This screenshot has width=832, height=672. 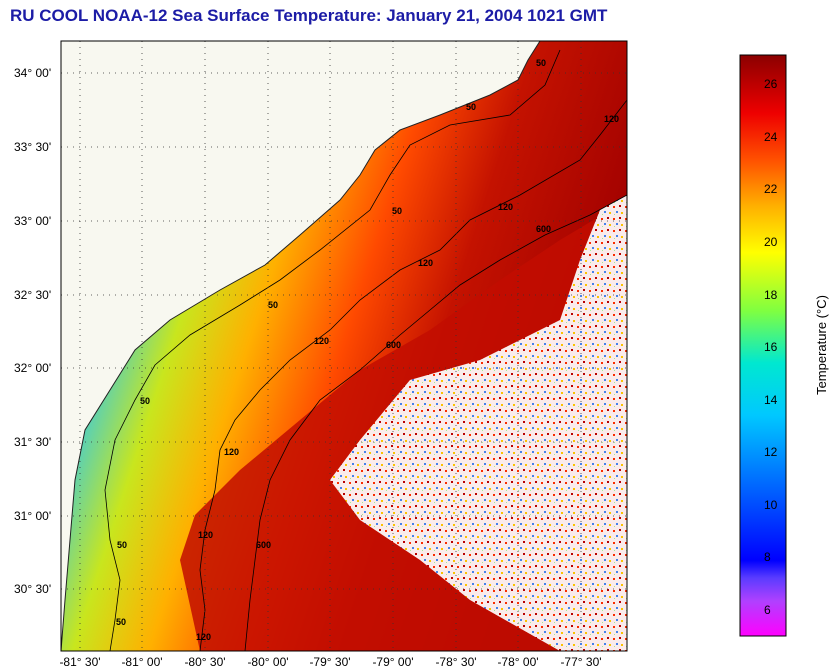 What do you see at coordinates (821, 345) in the screenshot?
I see `colorbar-label: Temperature (°C)` at bounding box center [821, 345].